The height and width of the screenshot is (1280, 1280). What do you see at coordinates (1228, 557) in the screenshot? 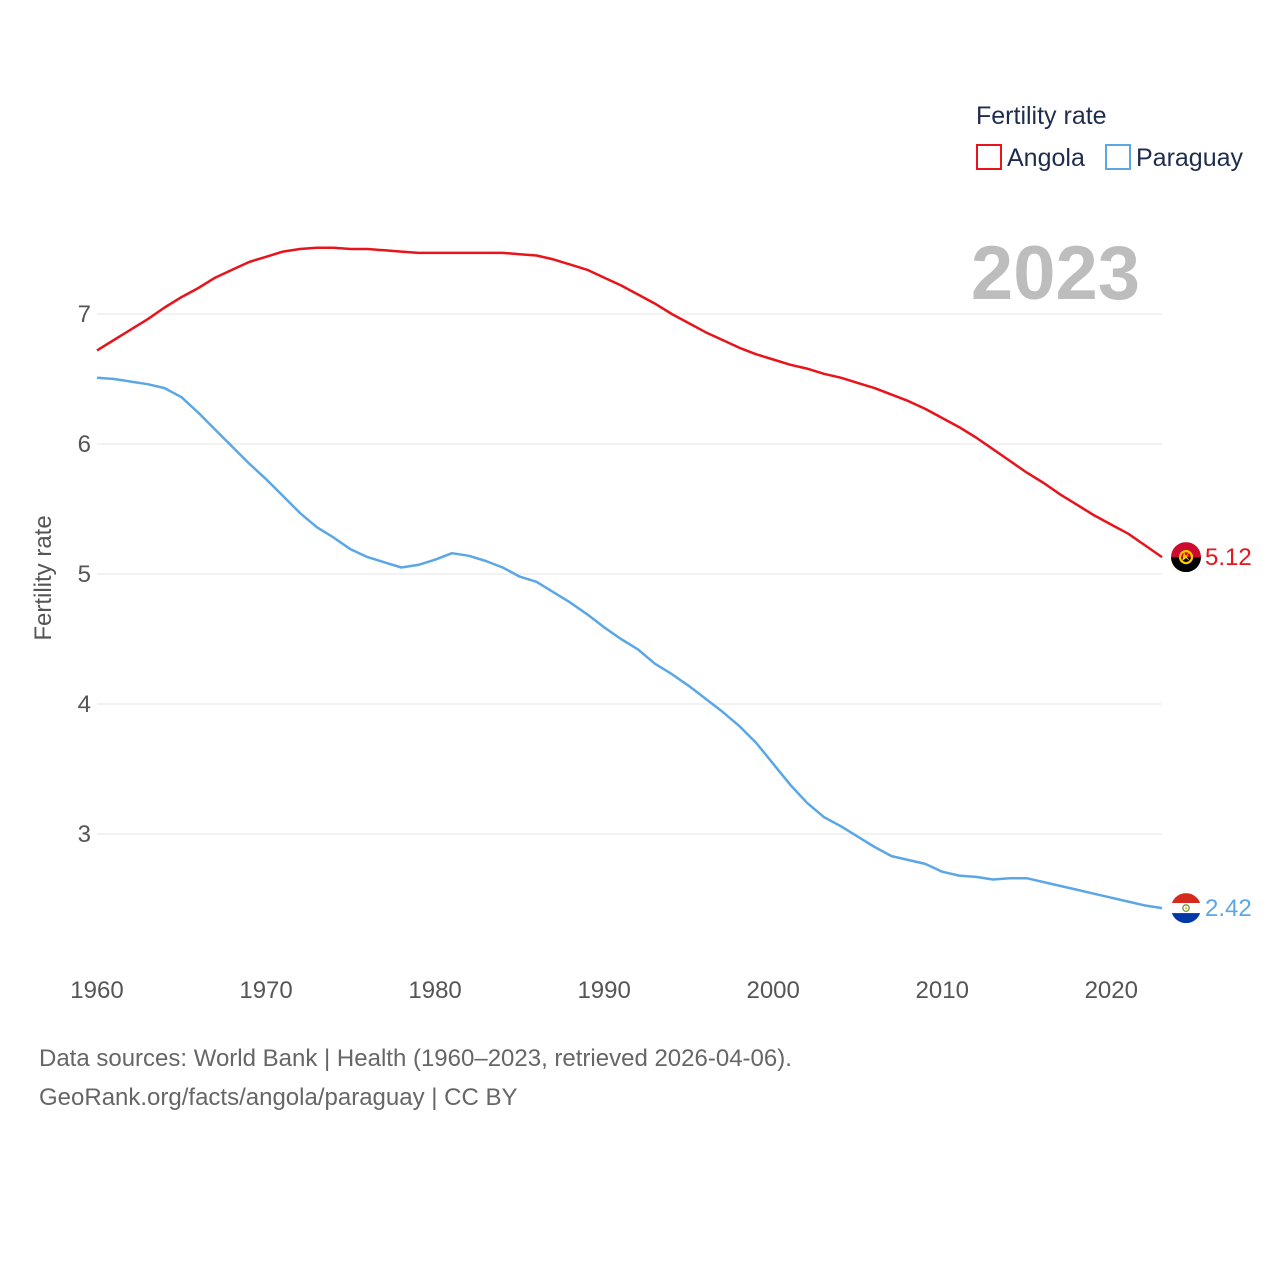
I see `angola-end-value: 5.12` at bounding box center [1228, 557].